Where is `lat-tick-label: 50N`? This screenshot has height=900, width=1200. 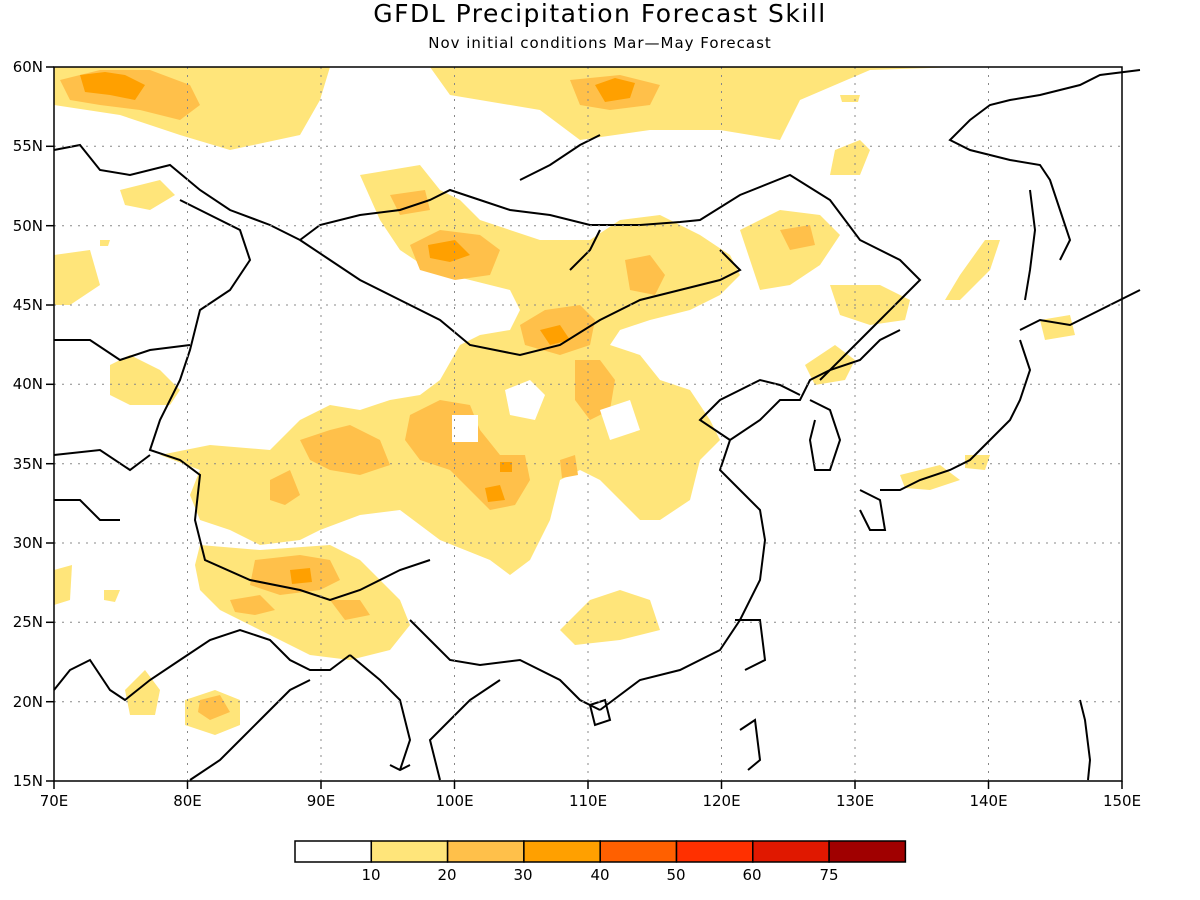 lat-tick-label: 50N is located at coordinates (28, 226).